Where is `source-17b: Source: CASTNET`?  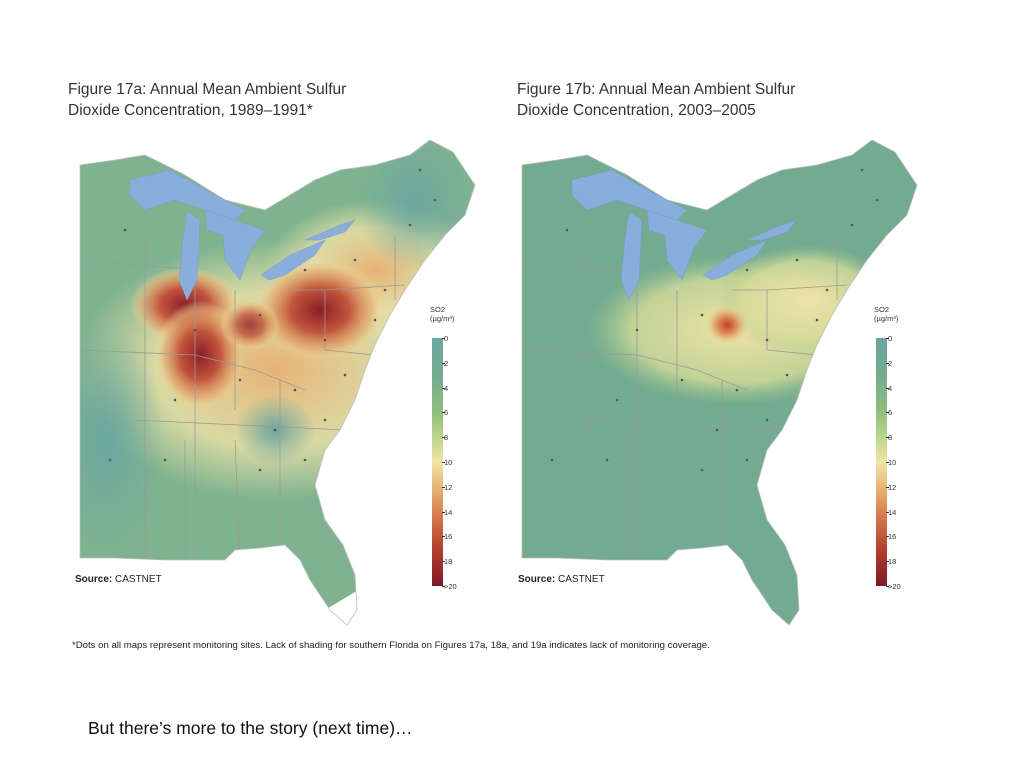 source-17b: Source: CASTNET is located at coordinates (561, 579).